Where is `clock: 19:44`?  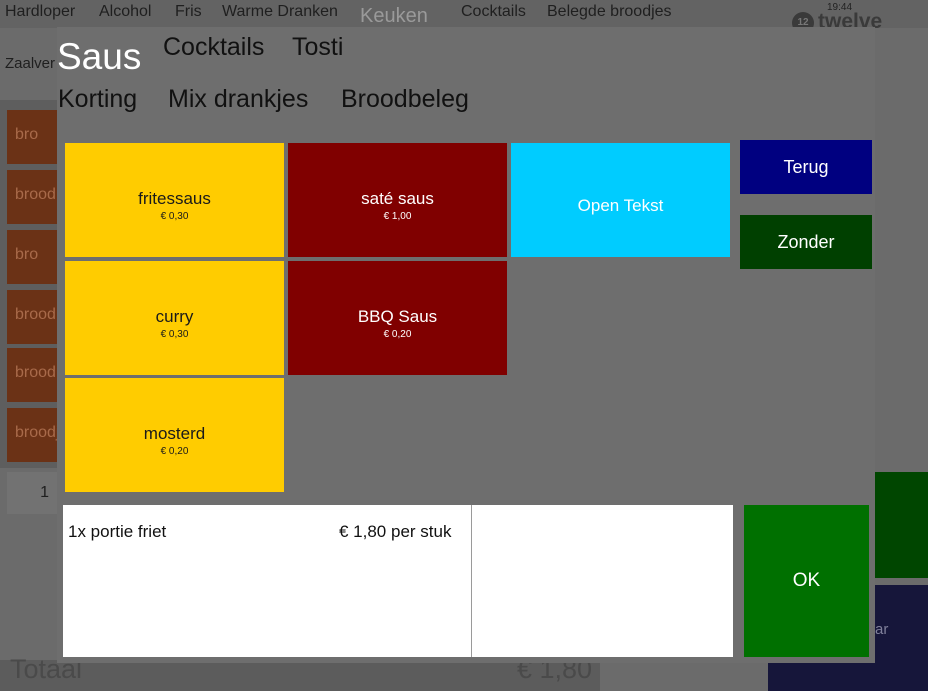 clock: 19:44 is located at coordinates (840, 7).